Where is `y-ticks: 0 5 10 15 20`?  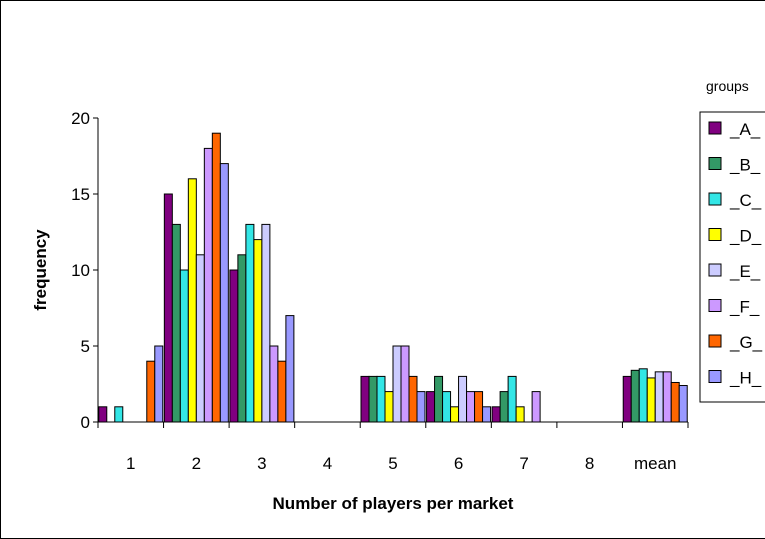 y-ticks: 0 5 10 15 20 is located at coordinates (84, 270).